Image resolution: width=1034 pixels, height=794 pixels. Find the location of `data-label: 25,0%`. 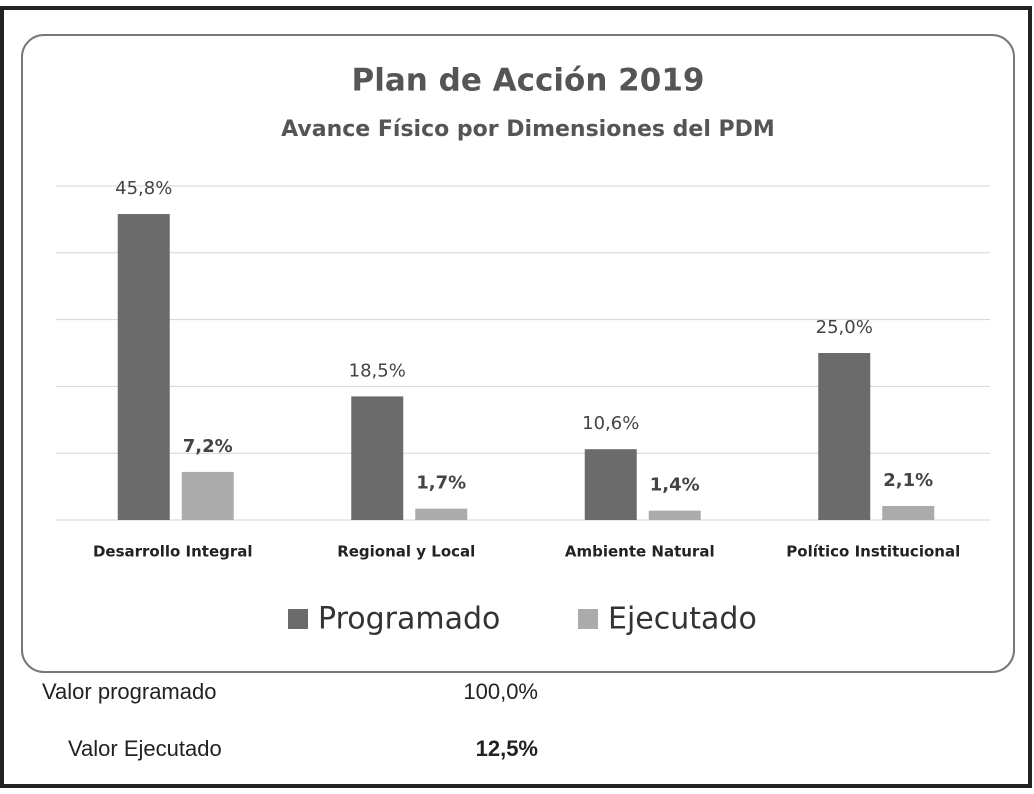

data-label: 25,0% is located at coordinates (844, 327).